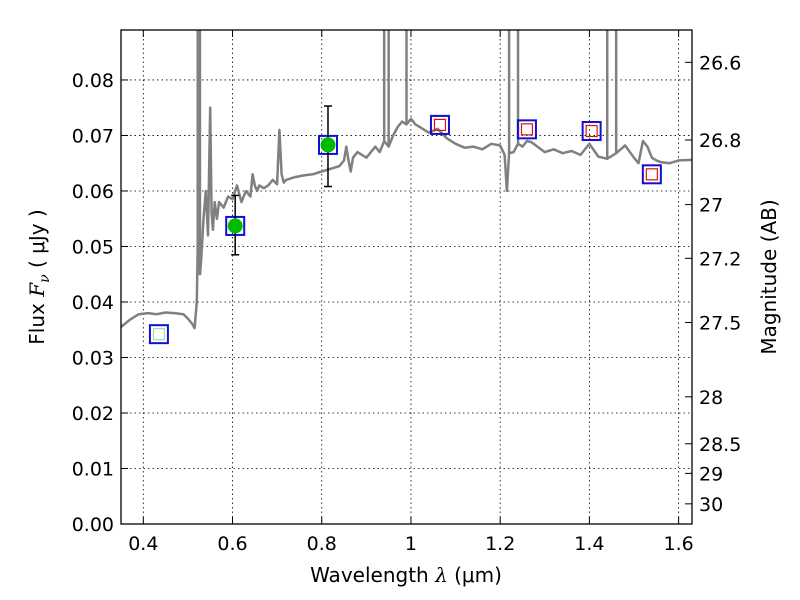 The width and height of the screenshot is (800, 600). I want to click on x-tick-label: 0.8, so click(322, 544).